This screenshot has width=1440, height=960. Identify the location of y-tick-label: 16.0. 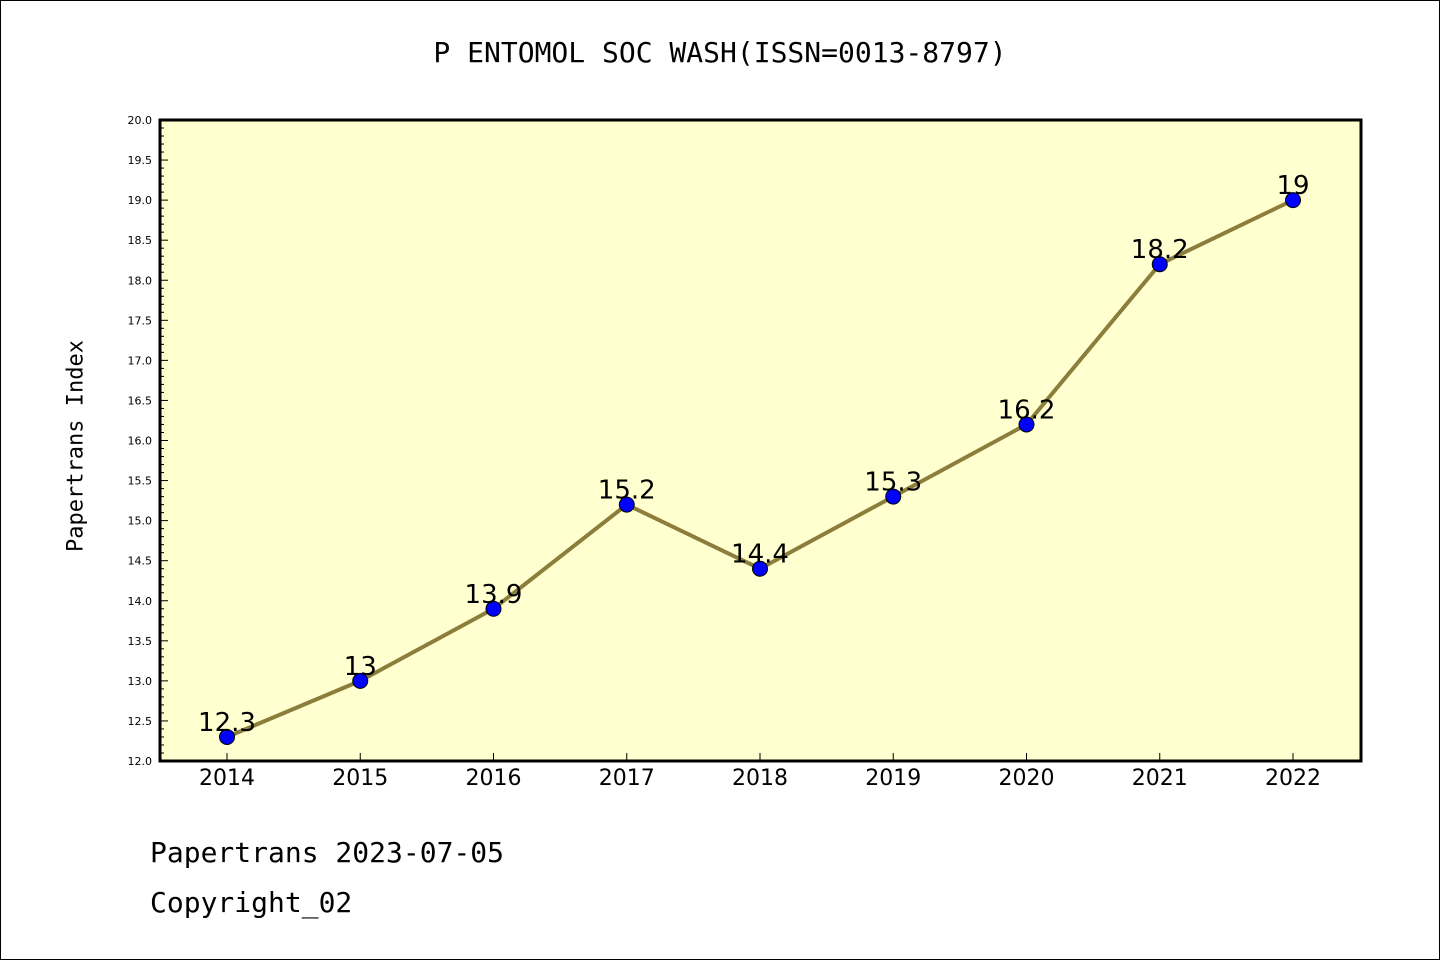
(140, 441).